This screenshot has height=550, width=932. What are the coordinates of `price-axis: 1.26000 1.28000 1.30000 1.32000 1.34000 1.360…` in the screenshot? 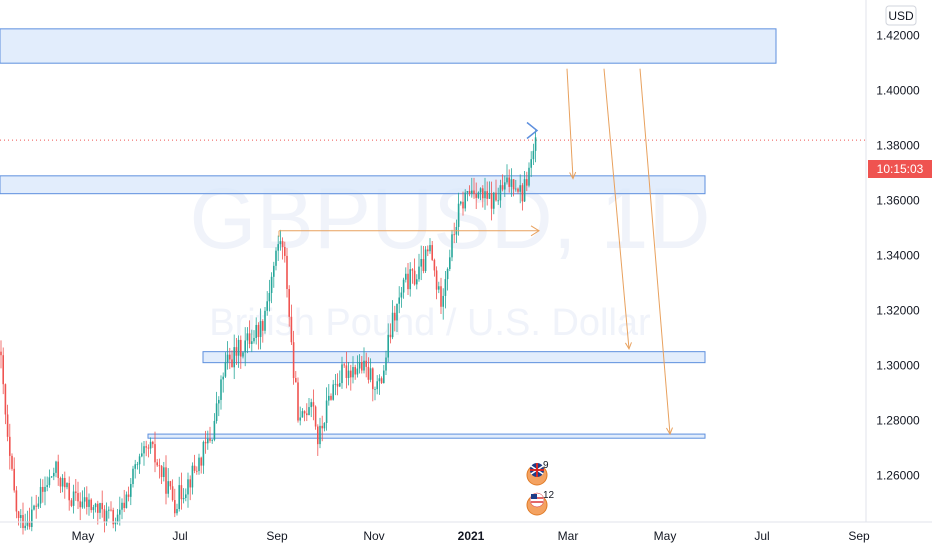 It's located at (898, 256).